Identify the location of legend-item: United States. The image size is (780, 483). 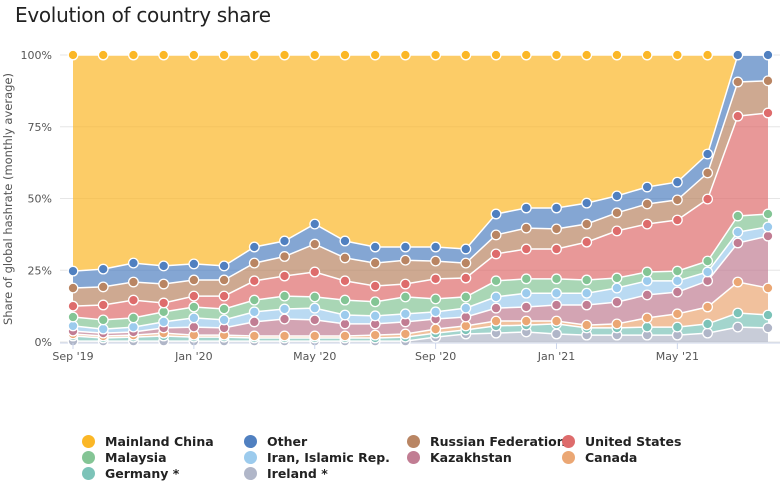
(621, 441).